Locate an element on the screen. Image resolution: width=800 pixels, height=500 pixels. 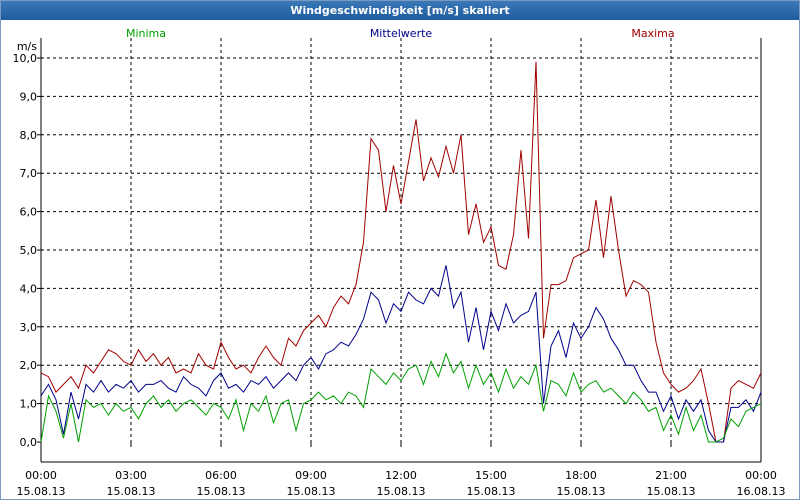
x-tick-date: 16.08.13 is located at coordinates (761, 491).